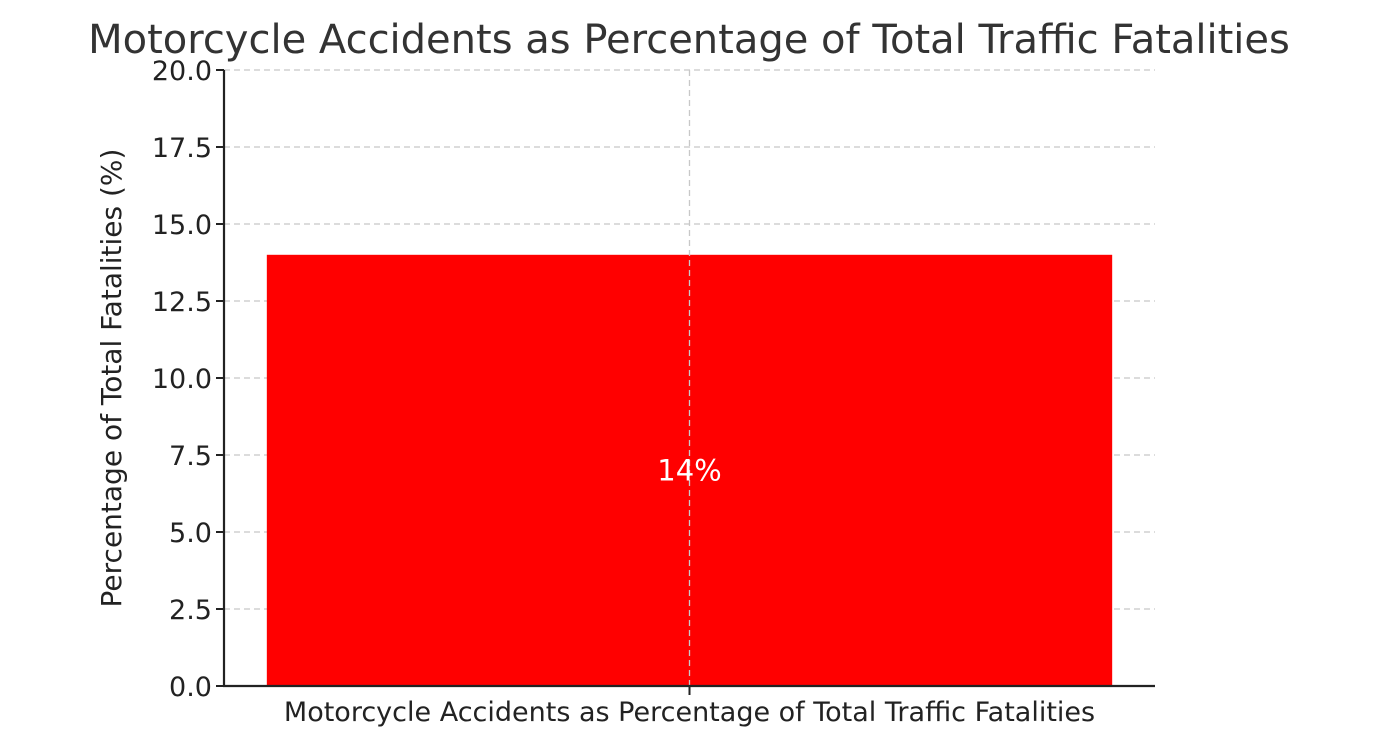  I want to click on data-label-layer: 14%, so click(689, 470).